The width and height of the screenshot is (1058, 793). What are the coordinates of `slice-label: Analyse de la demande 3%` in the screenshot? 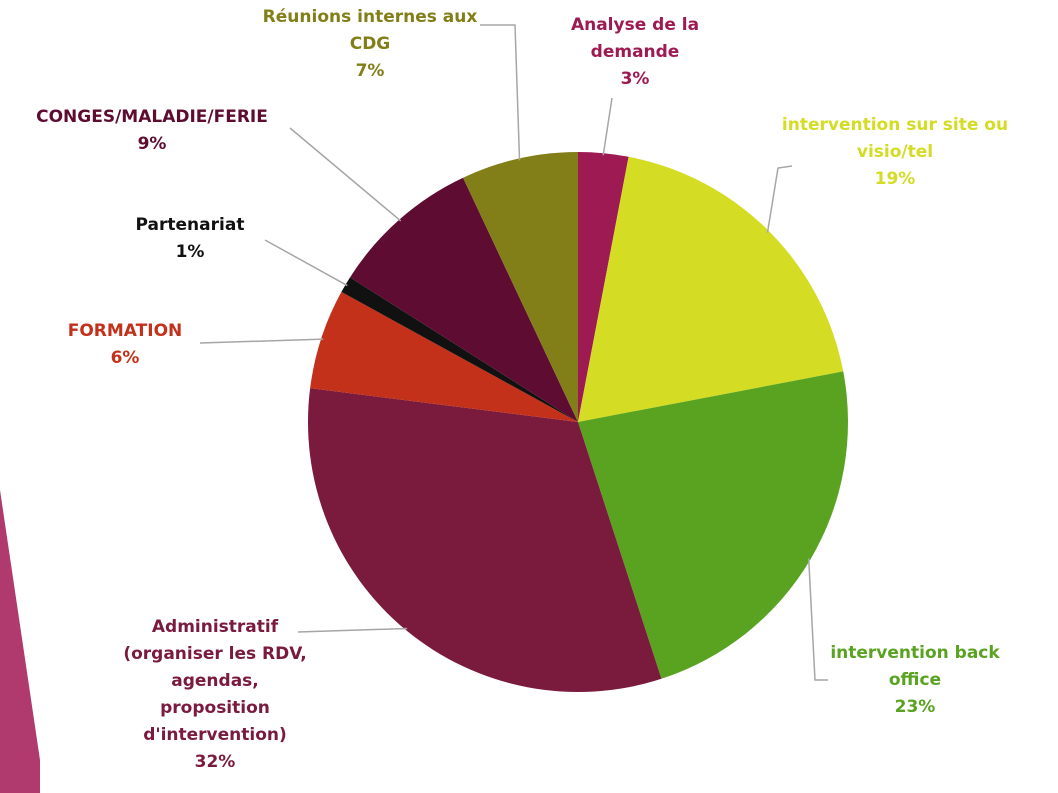 It's located at (635, 52).